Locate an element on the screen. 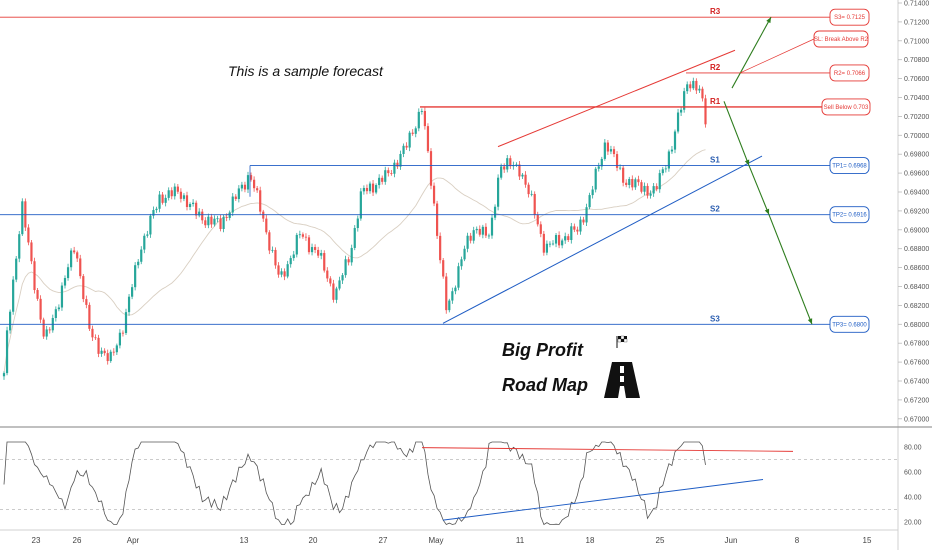  price-tick-label: 0.69800 is located at coordinates (916, 155).